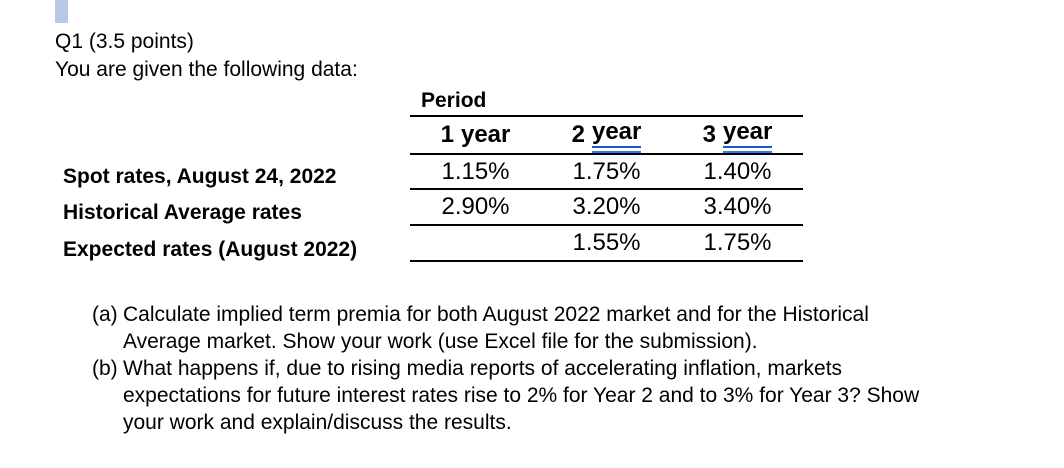  I want to click on table-cell-spot-1year: 1.15%, so click(475, 171).